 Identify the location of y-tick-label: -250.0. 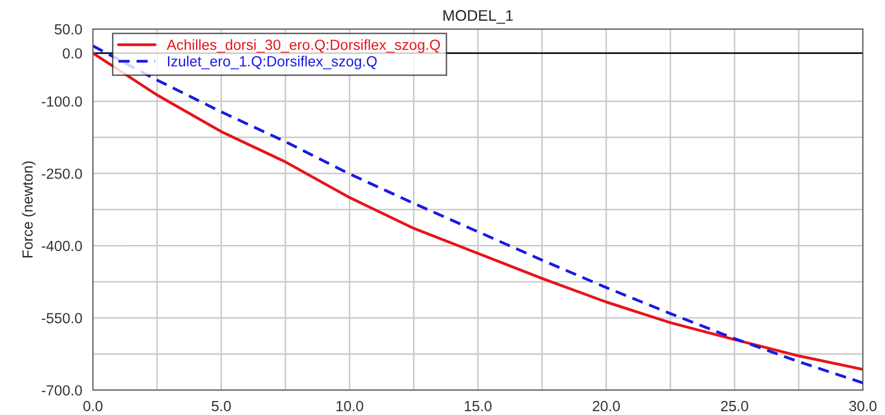
(62, 173).